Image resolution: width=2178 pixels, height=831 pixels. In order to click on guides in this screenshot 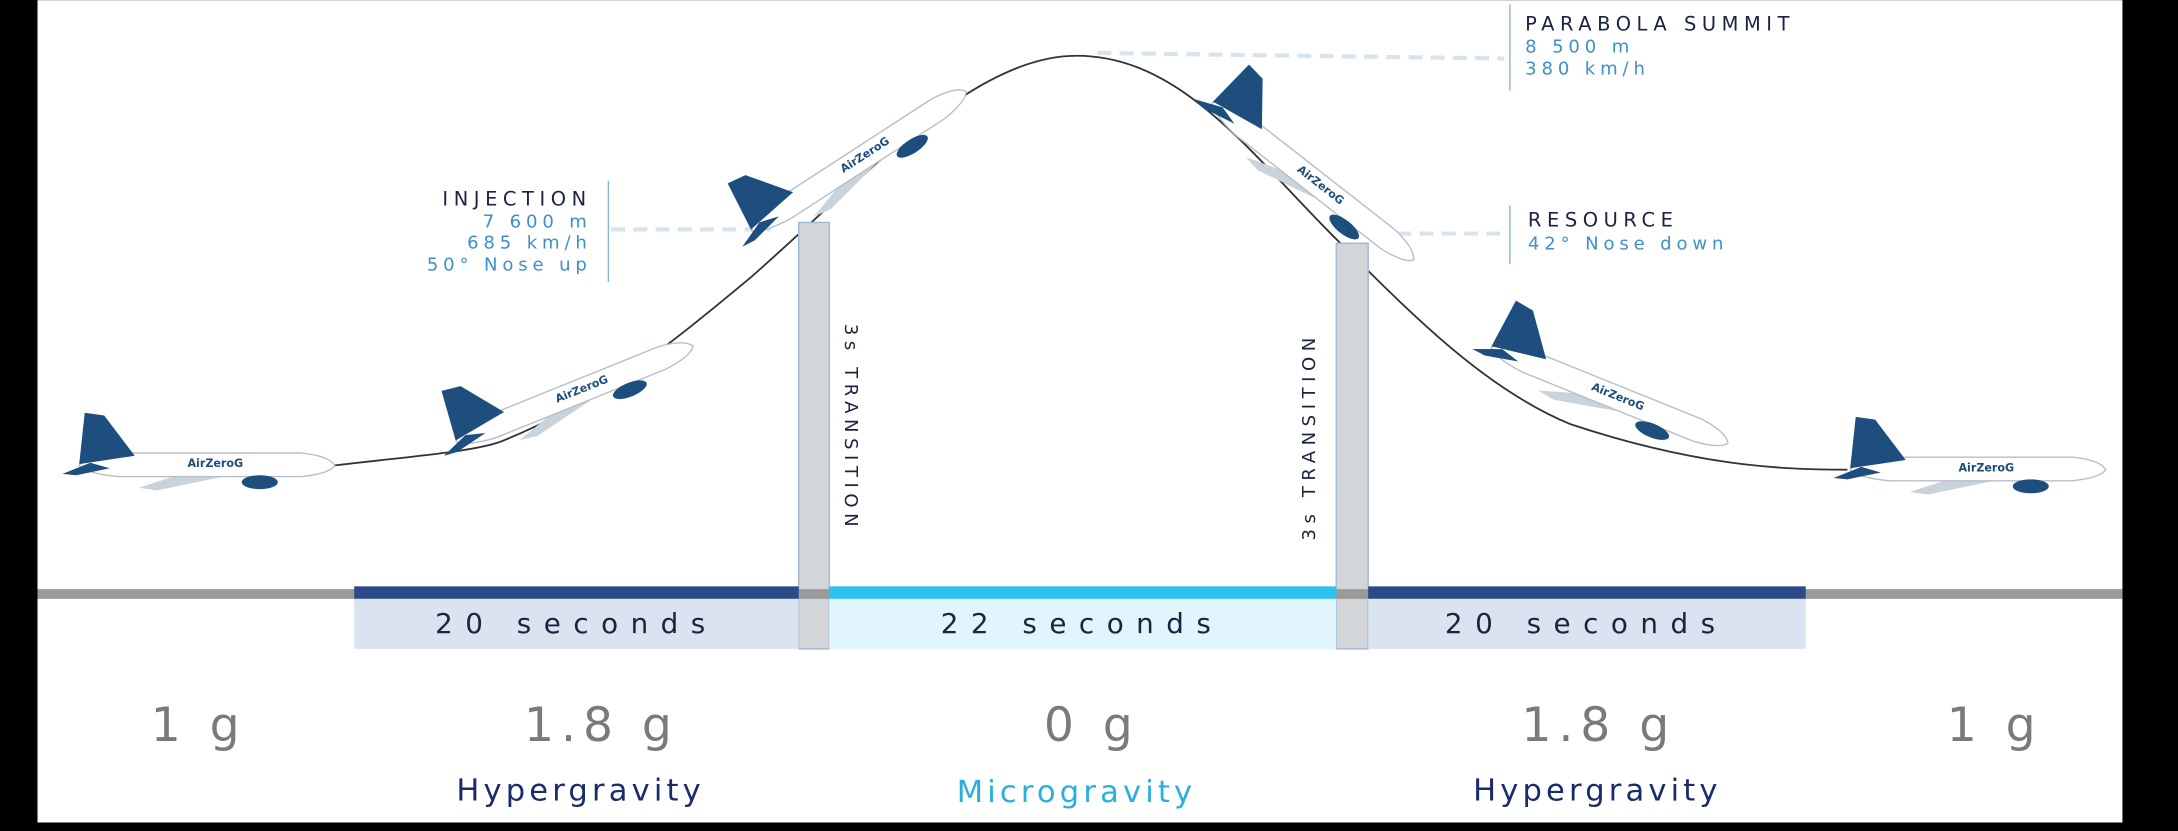, I will do `click(1058, 143)`.